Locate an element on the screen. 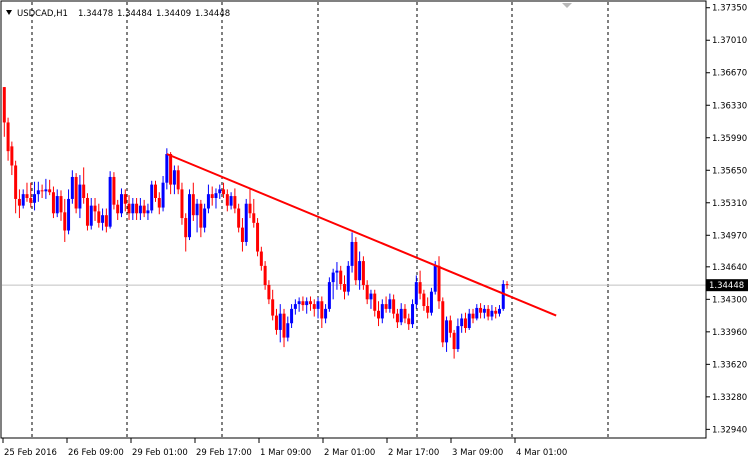  close-value: 1.34448 is located at coordinates (212, 14).